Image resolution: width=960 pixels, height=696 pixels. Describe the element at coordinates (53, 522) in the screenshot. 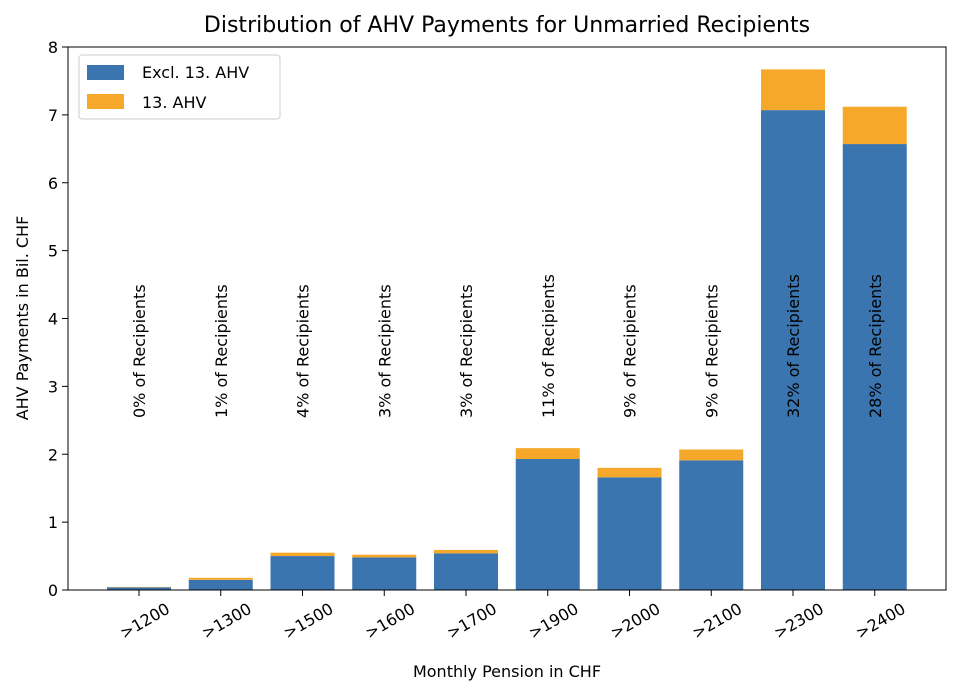

I see `y-tick-label: 1` at that location.